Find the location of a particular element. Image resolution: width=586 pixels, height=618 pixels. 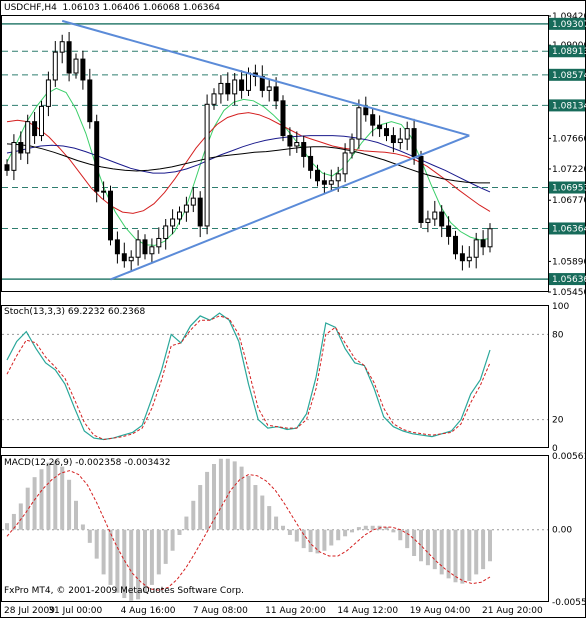

price-axis-label: 1.05890 is located at coordinates (569, 262).